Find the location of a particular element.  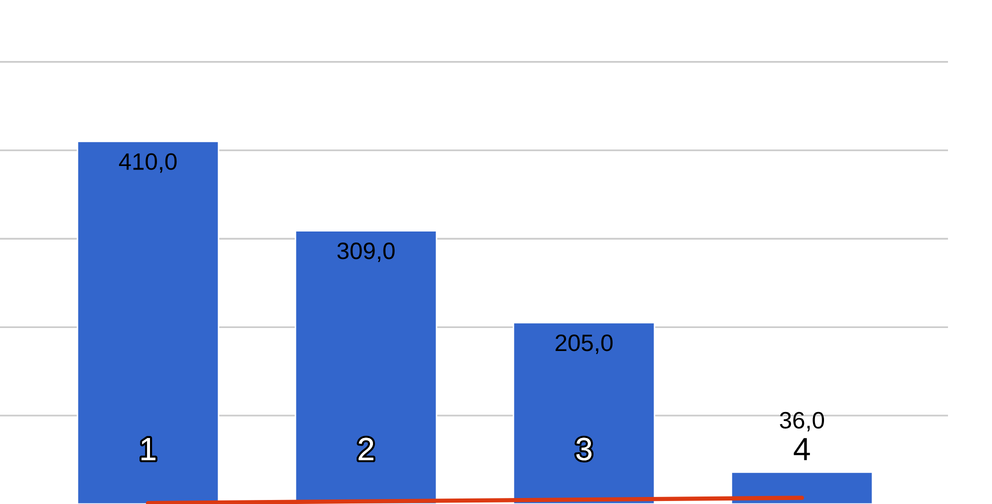

x-tick-label: 3 is located at coordinates (584, 449).